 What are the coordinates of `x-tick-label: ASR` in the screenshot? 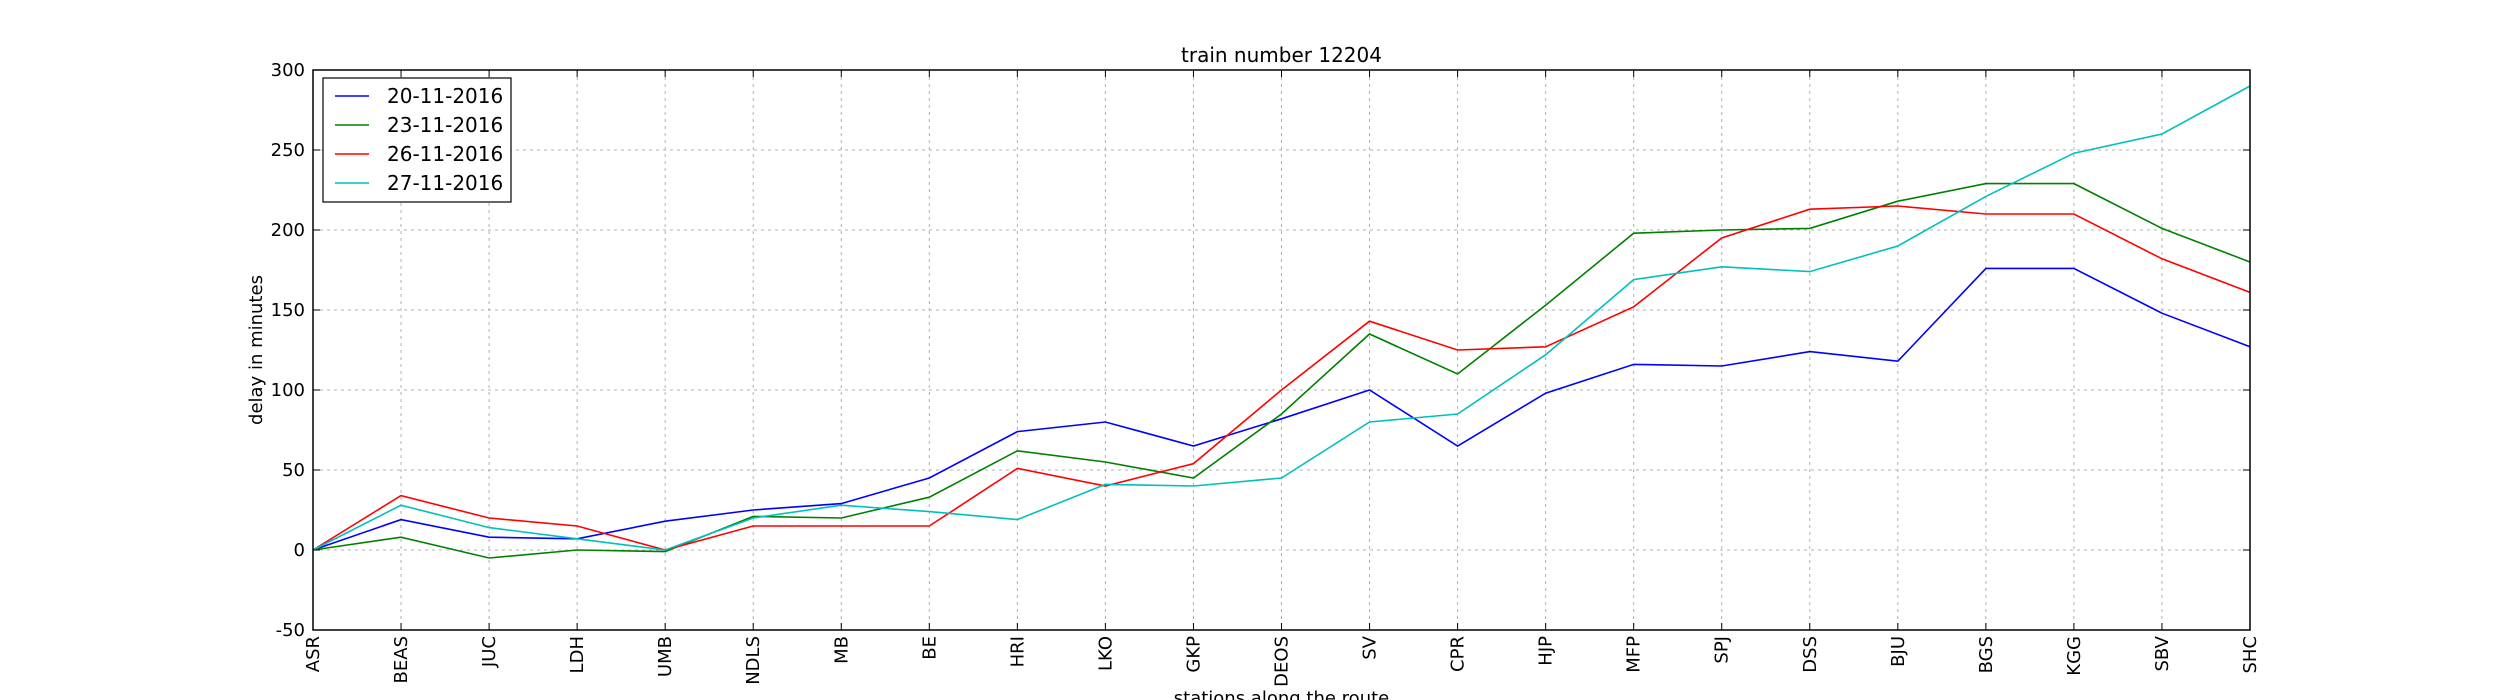 It's located at (313, 654).